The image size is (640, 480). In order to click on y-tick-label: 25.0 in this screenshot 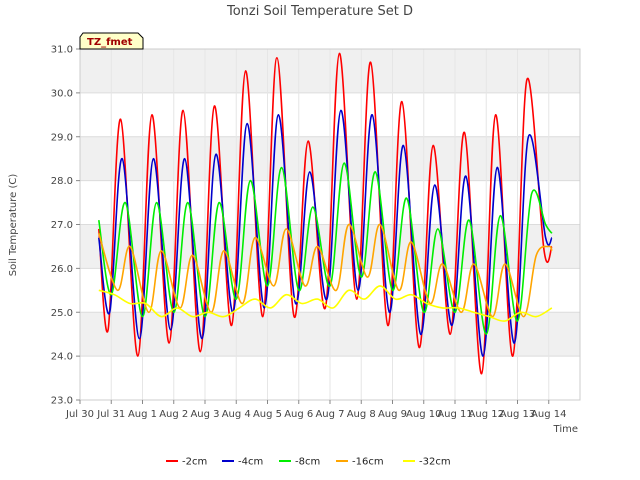, I will do `click(62, 313)`.